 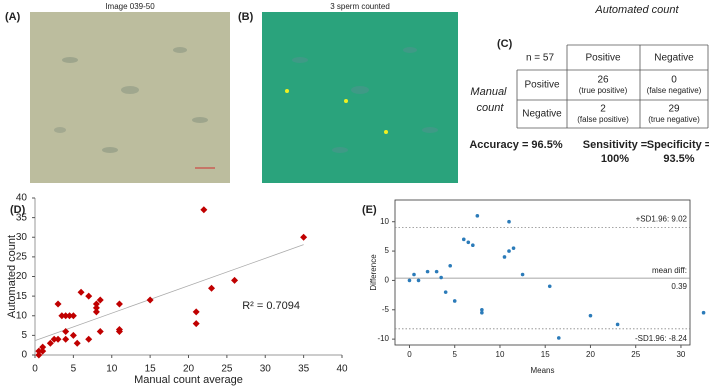 What do you see at coordinates (541, 85) in the screenshot?
I see `row-label: Positive` at bounding box center [541, 85].